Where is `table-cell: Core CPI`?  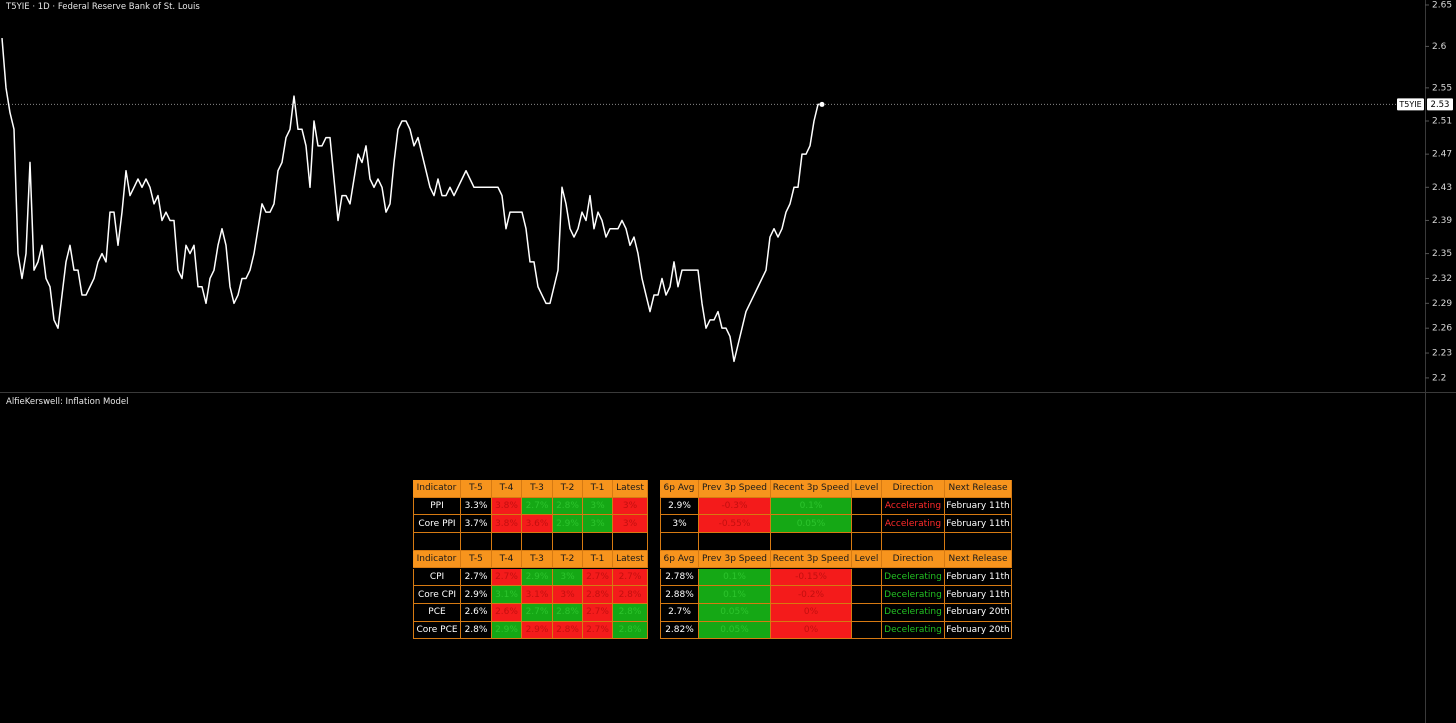
table-cell: Core CPI is located at coordinates (437, 595).